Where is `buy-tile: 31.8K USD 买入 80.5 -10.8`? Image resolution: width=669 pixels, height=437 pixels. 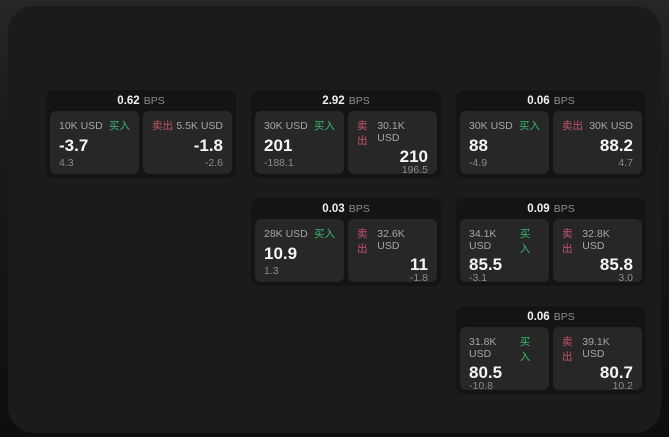 buy-tile: 31.8K USD 买入 80.5 -10.8 is located at coordinates (504, 359).